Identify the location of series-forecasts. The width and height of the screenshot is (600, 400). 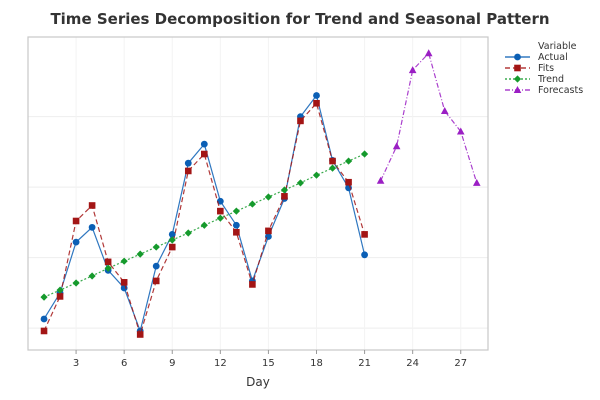
(428, 117).